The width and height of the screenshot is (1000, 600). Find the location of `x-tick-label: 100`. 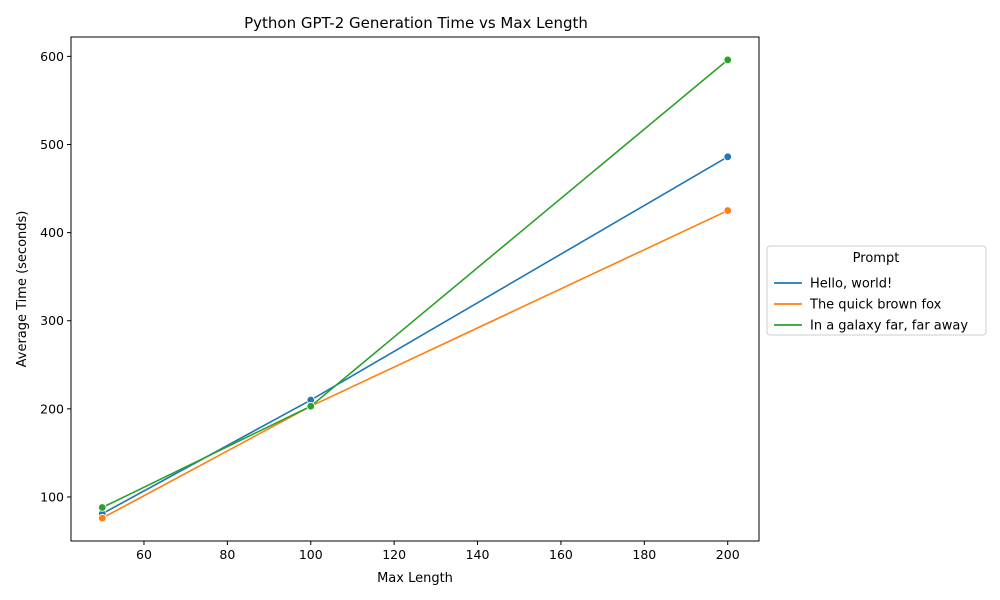

x-tick-label: 100 is located at coordinates (311, 554).